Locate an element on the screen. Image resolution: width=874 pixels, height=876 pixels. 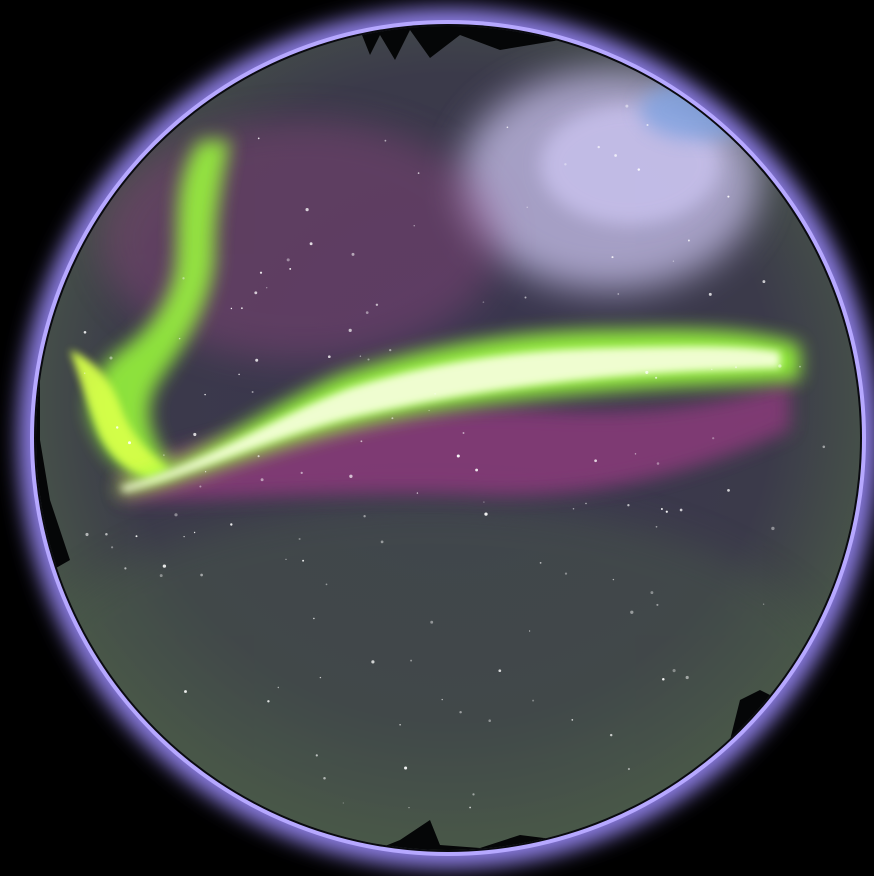
treeline-silhouette-left is located at coordinates (53, 420).